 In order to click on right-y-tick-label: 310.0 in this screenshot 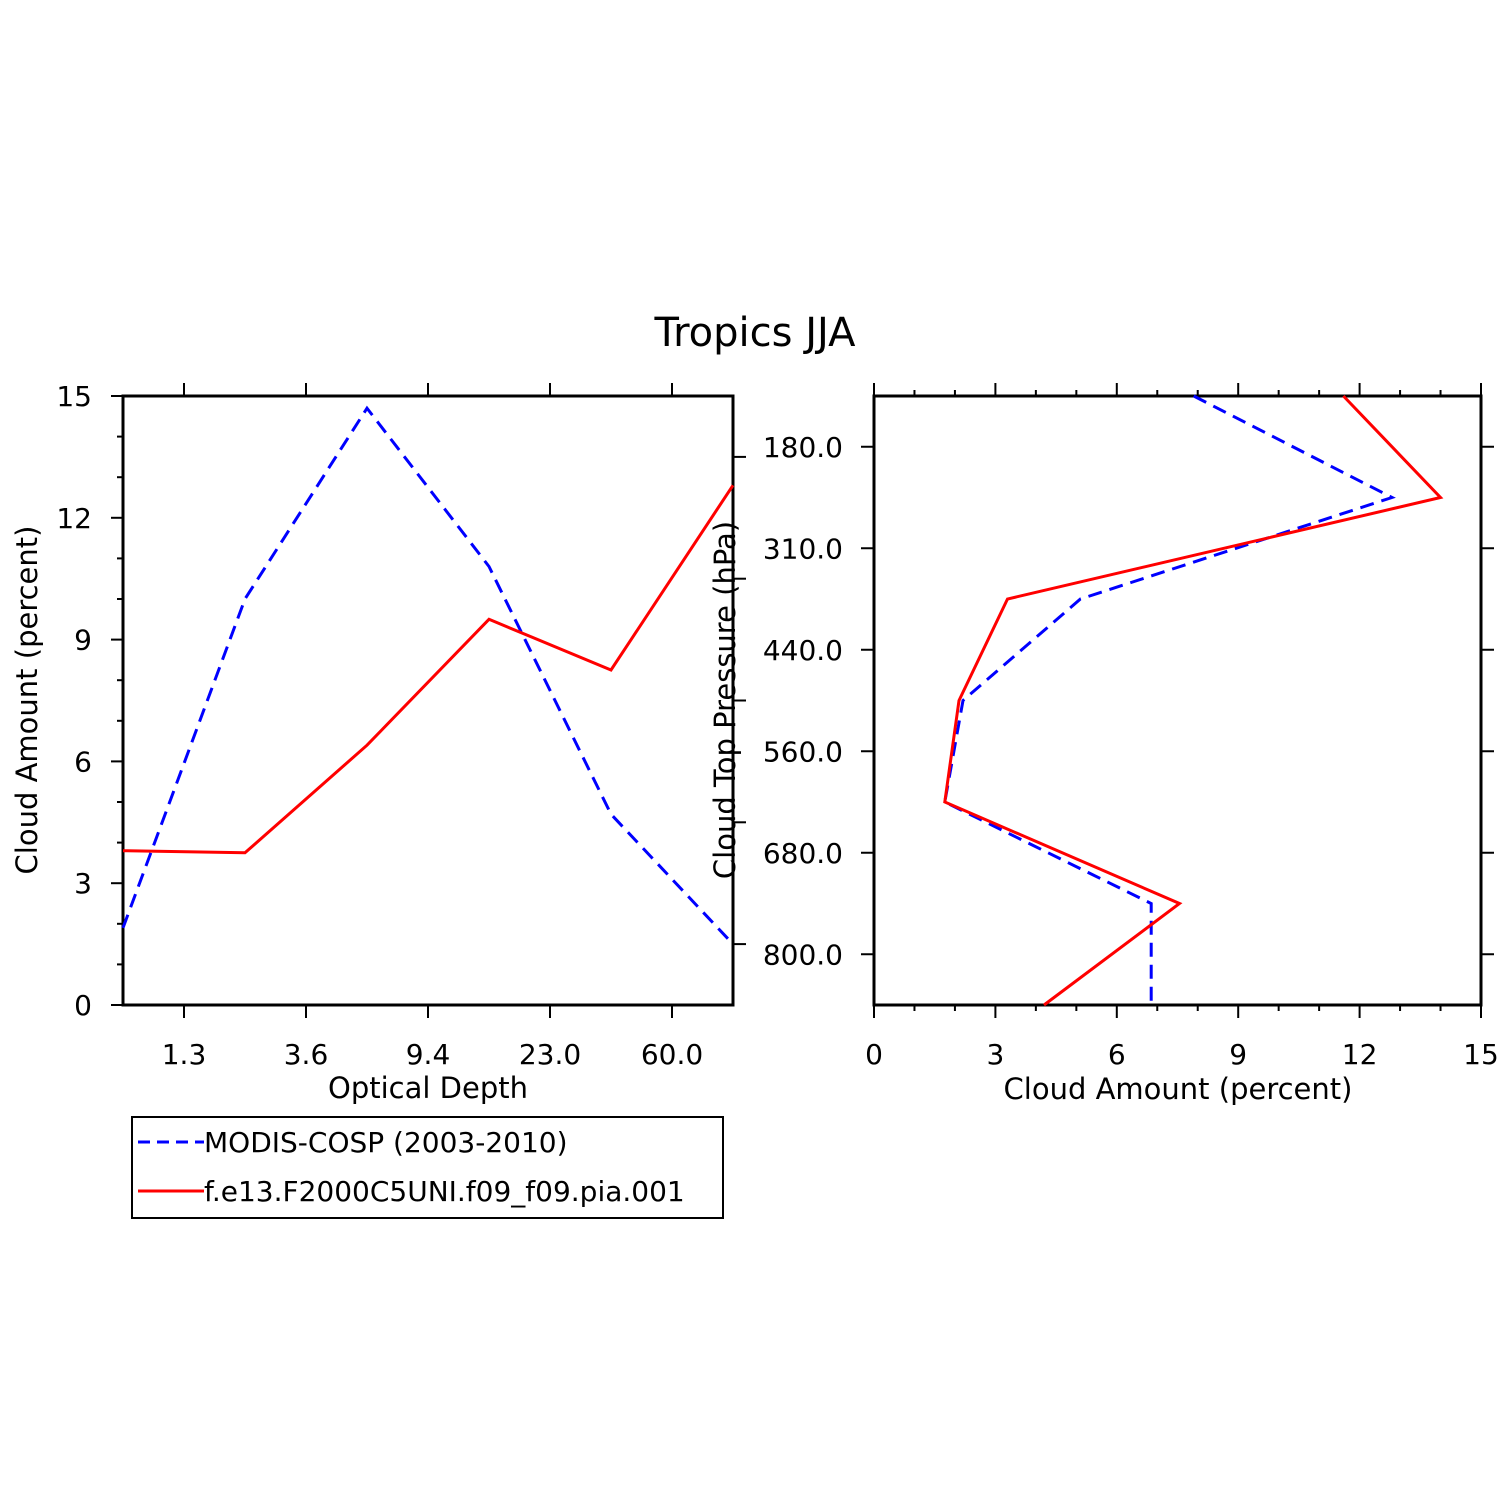, I will do `click(803, 548)`.